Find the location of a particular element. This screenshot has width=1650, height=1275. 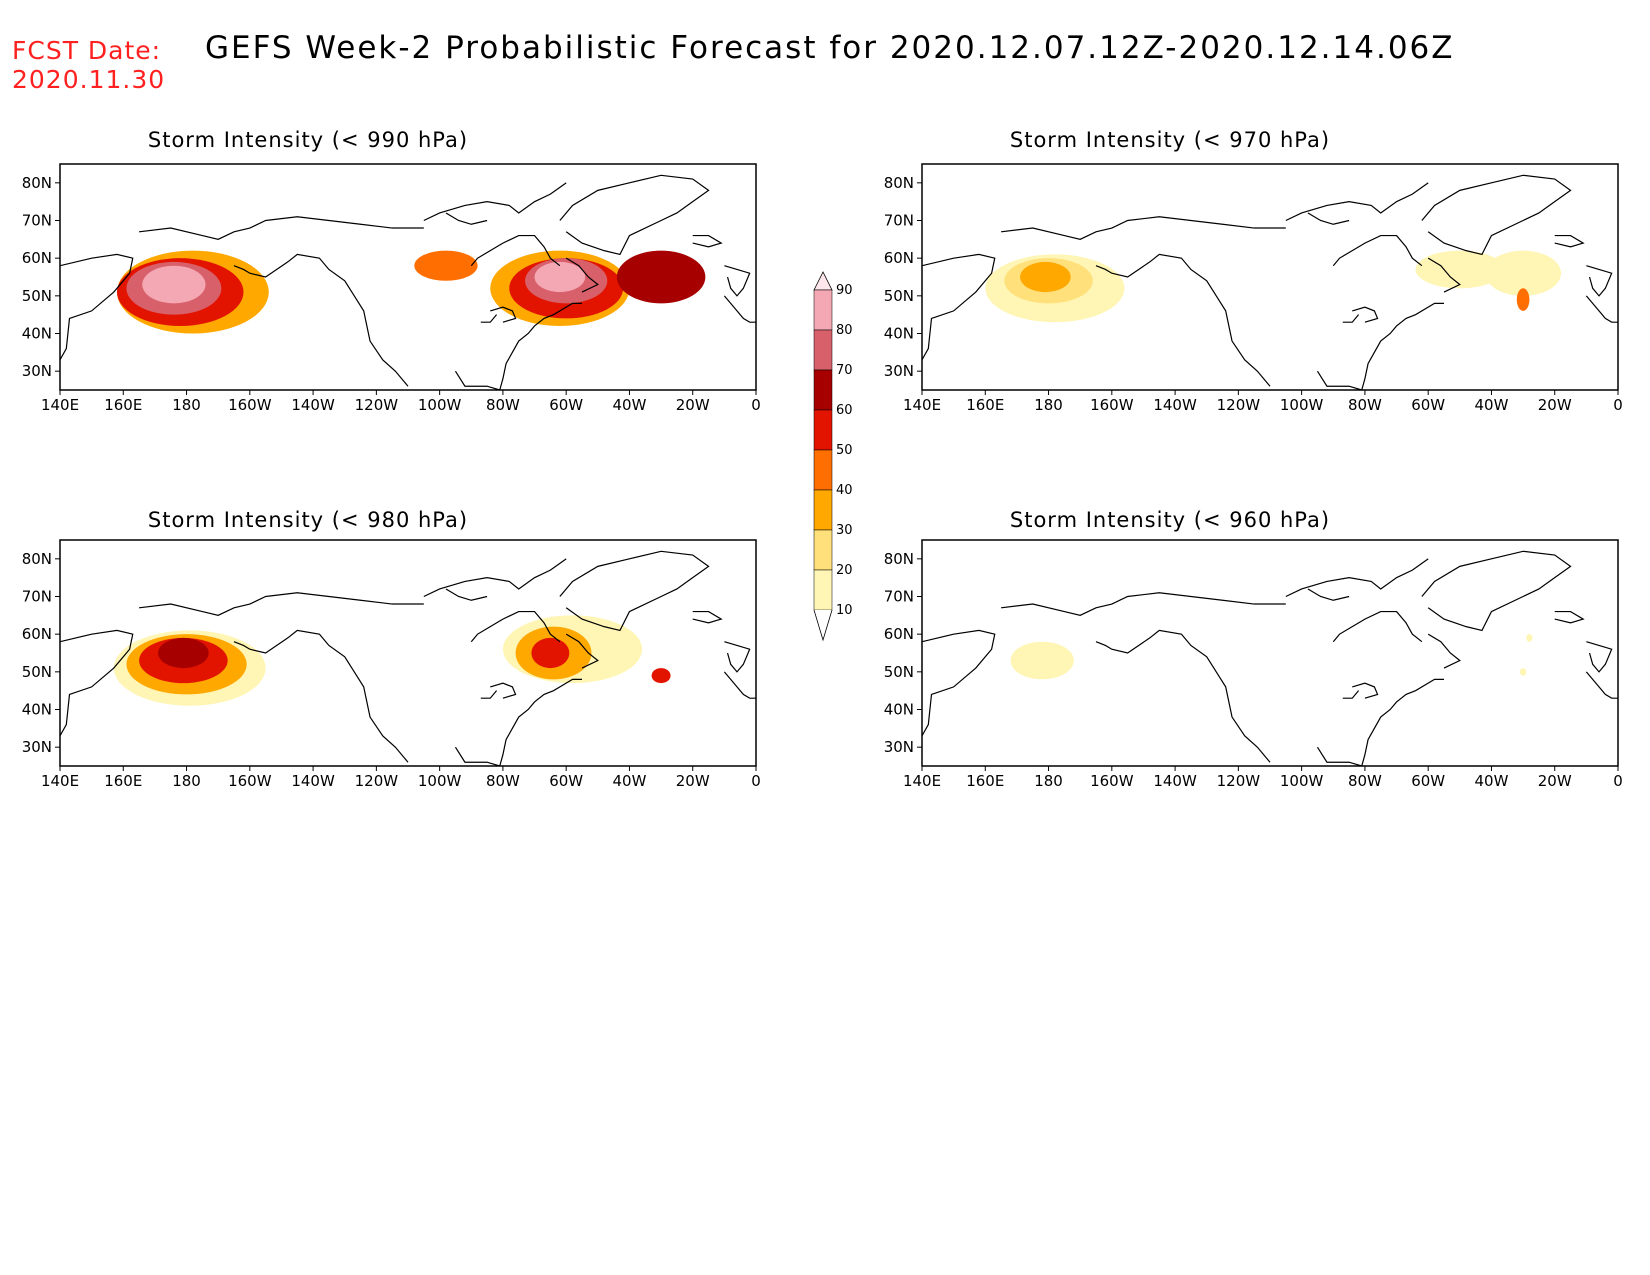

colorbar-label: 80 is located at coordinates (844, 330).